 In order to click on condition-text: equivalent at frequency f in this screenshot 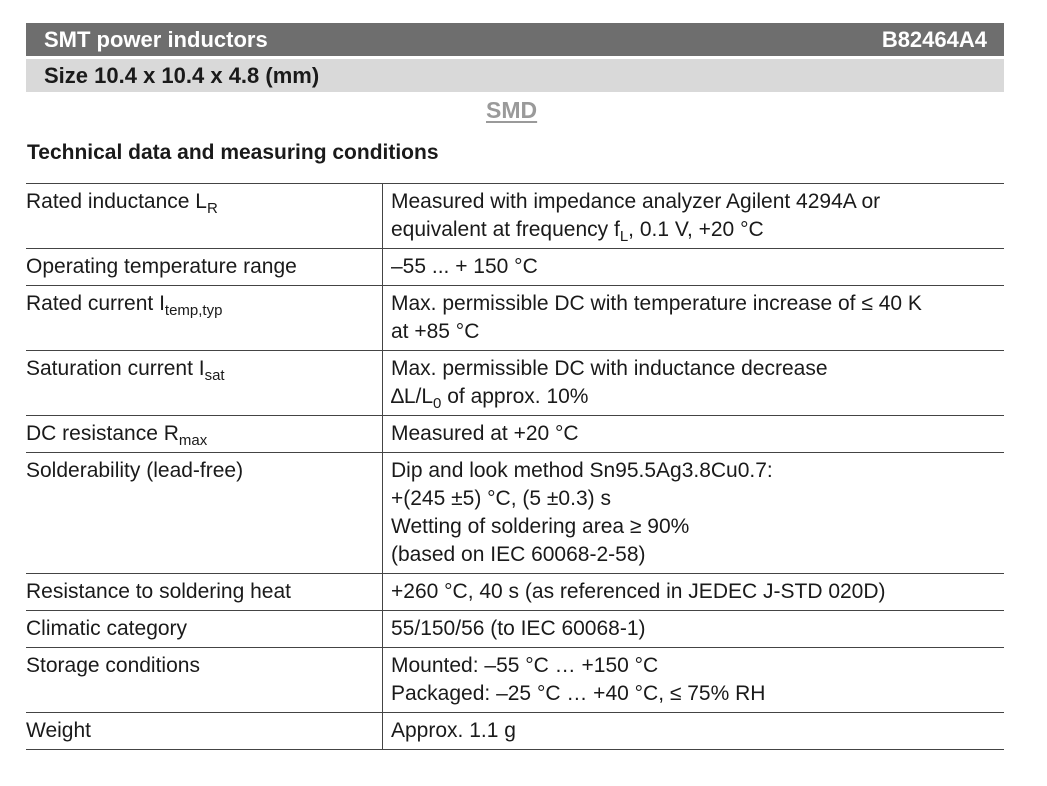, I will do `click(505, 229)`.